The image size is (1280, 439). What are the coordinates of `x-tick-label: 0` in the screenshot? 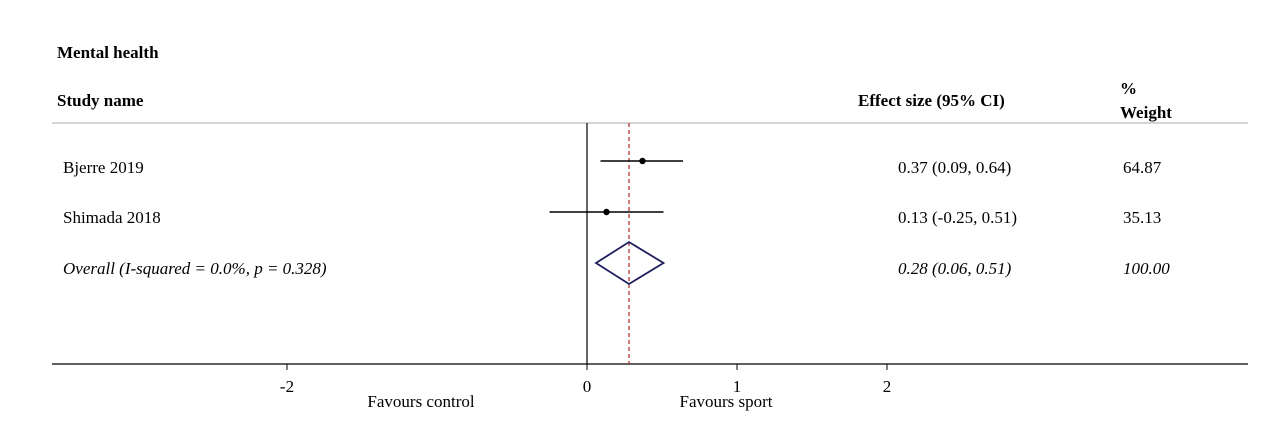 It's located at (587, 386).